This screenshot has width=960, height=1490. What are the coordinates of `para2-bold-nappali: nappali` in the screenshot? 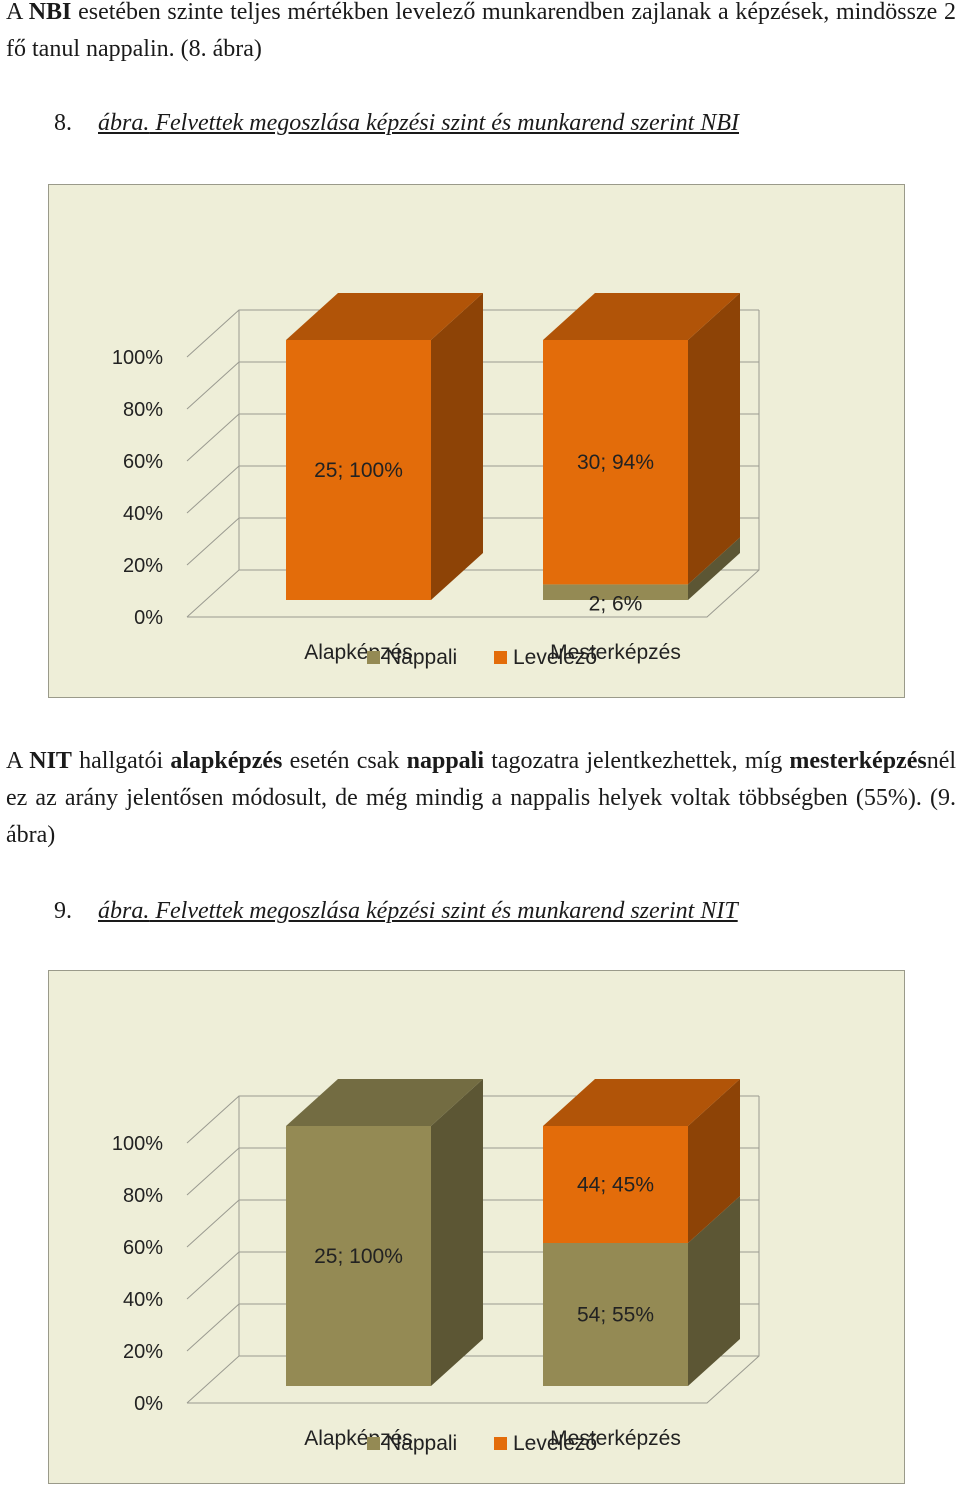 It's located at (445, 761).